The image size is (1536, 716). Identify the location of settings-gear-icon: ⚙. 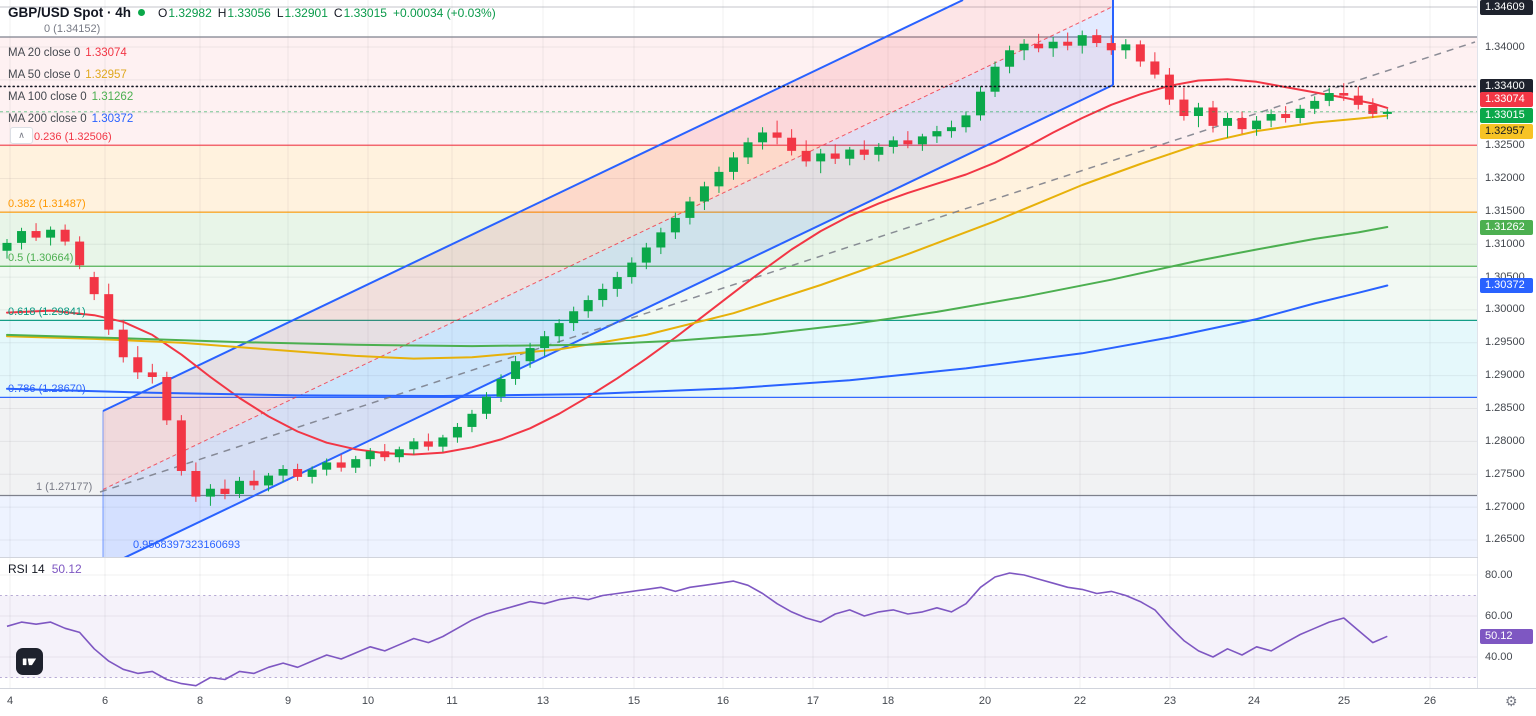
(1511, 701).